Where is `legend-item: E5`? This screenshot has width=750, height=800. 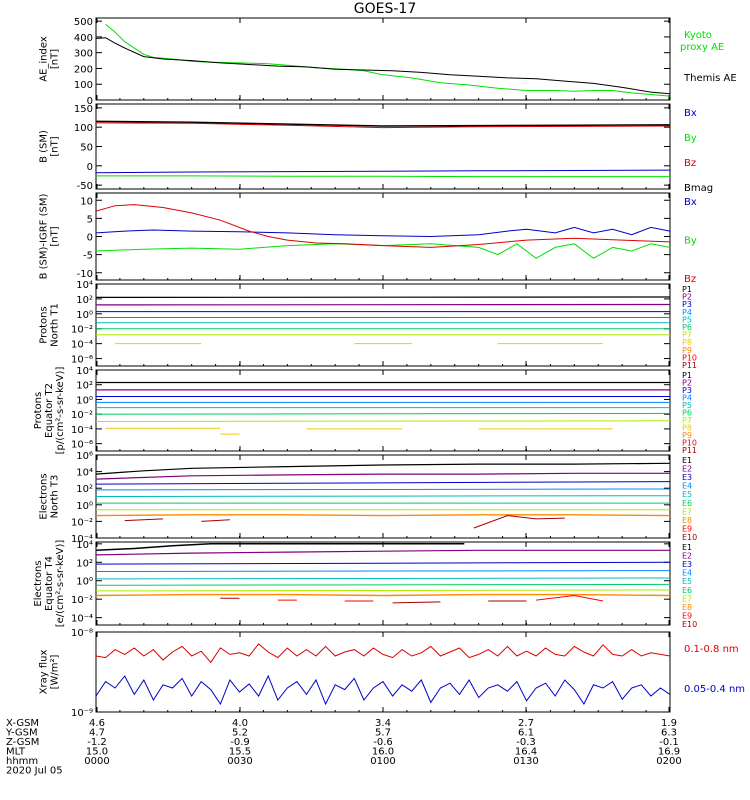 legend-item: E5 is located at coordinates (687, 581).